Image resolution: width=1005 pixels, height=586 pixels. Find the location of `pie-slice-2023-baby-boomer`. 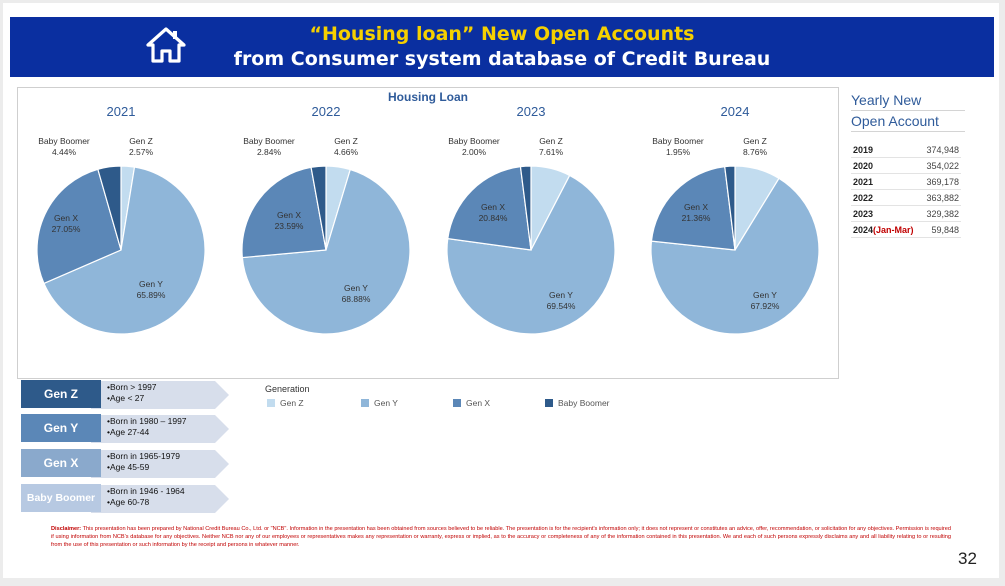

pie-slice-2023-baby-boomer is located at coordinates (525, 208).